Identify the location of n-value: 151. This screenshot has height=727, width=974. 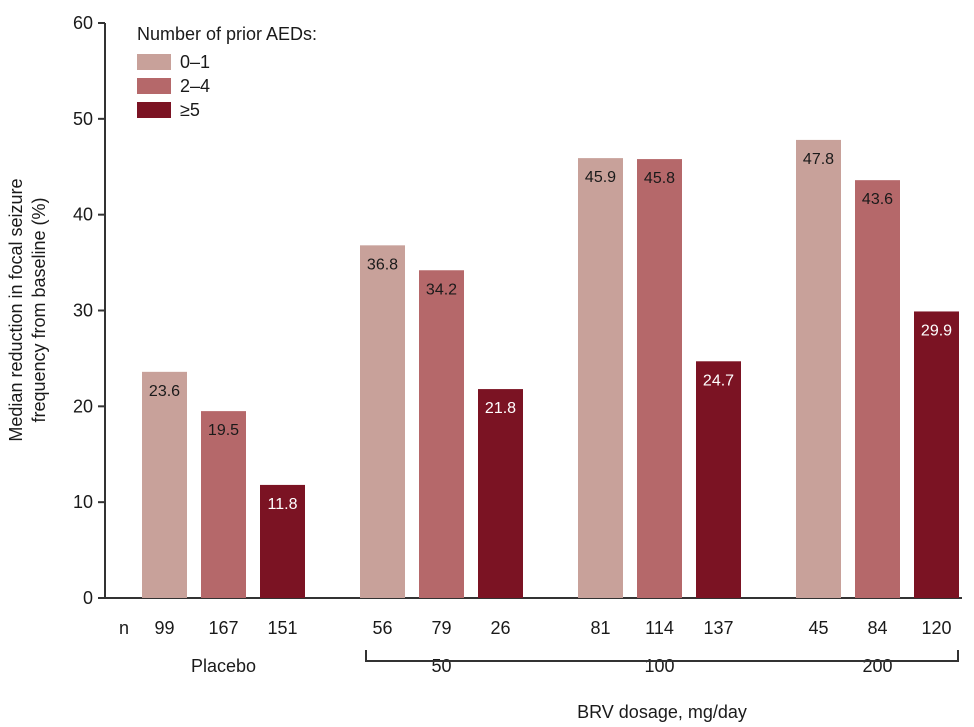
(282, 628).